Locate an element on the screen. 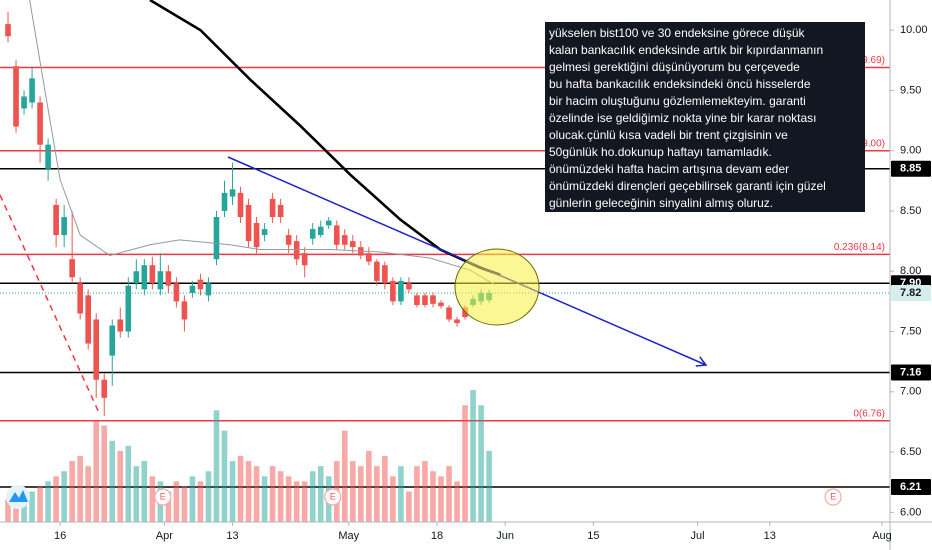 This screenshot has height=550, width=932. y-tick-label: 10.00 is located at coordinates (914, 30).